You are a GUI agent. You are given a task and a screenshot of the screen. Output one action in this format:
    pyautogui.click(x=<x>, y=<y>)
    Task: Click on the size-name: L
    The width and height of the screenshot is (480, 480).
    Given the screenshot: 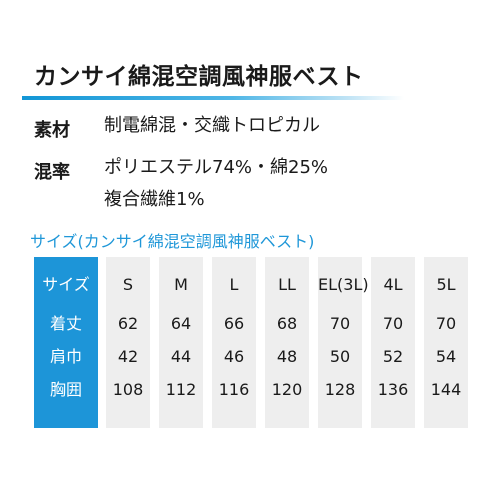 What is the action you would take?
    pyautogui.click(x=234, y=284)
    